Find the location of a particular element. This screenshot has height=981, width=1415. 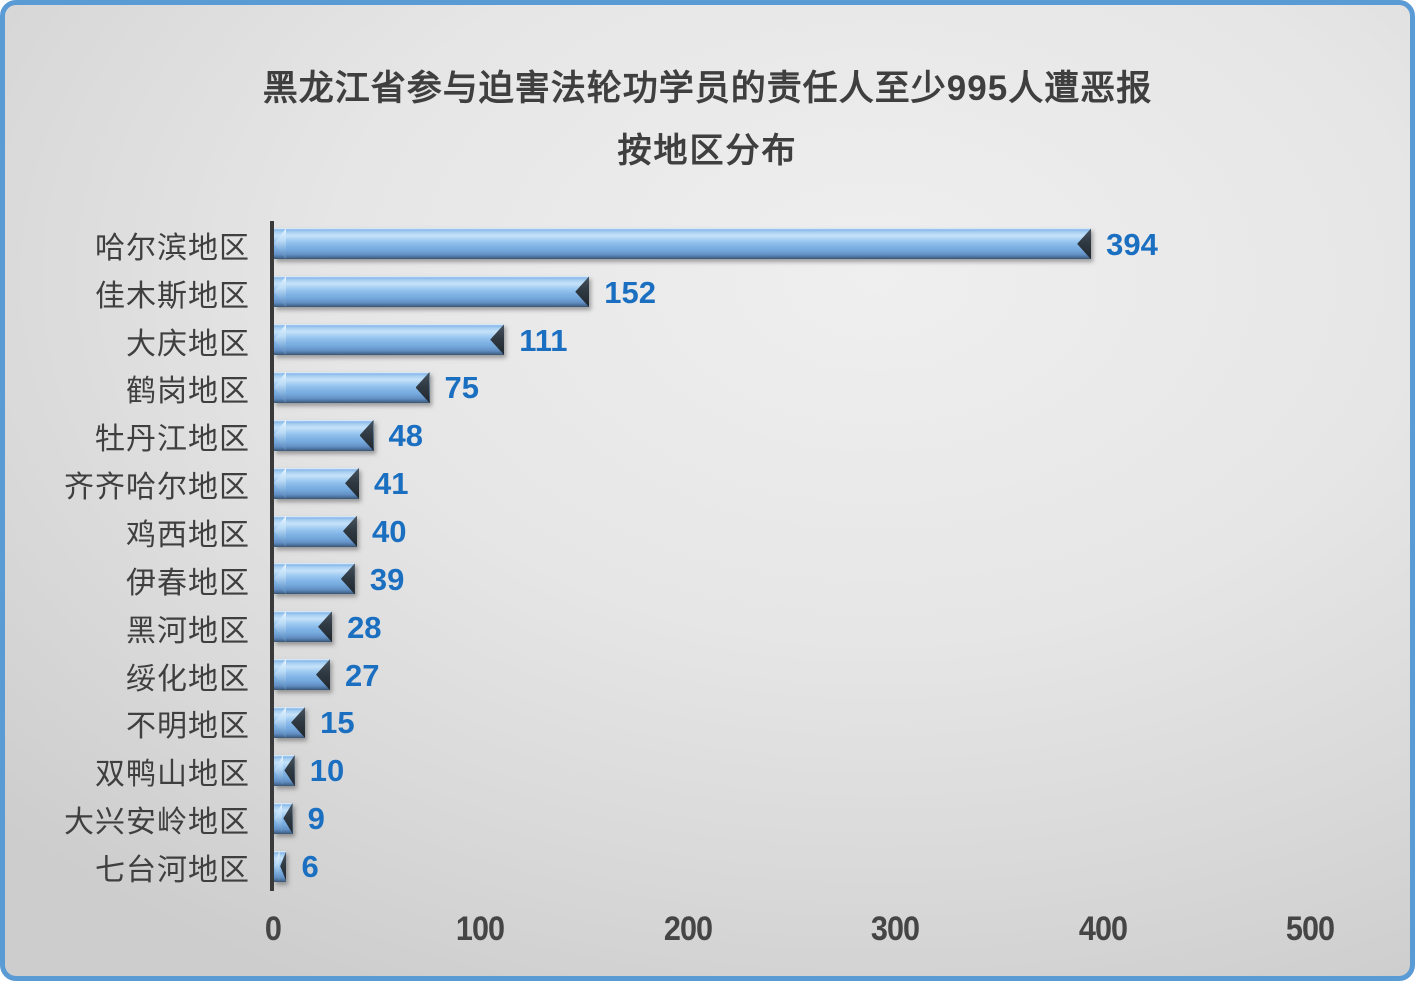

bar-row: 哈尔滨地区 394 is located at coordinates (707, 245).